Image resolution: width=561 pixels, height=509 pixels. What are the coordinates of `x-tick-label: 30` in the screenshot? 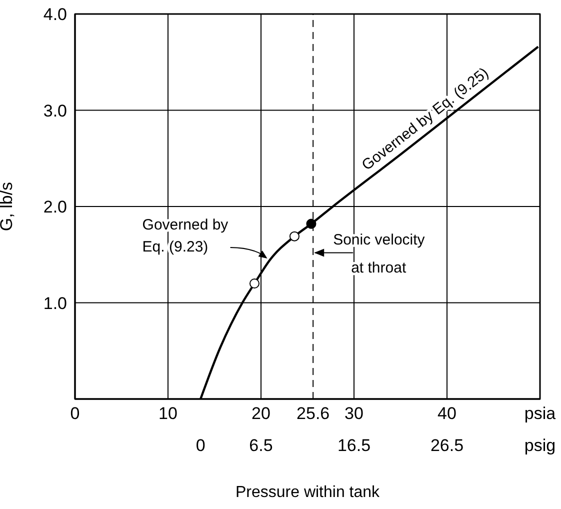 It's located at (354, 414).